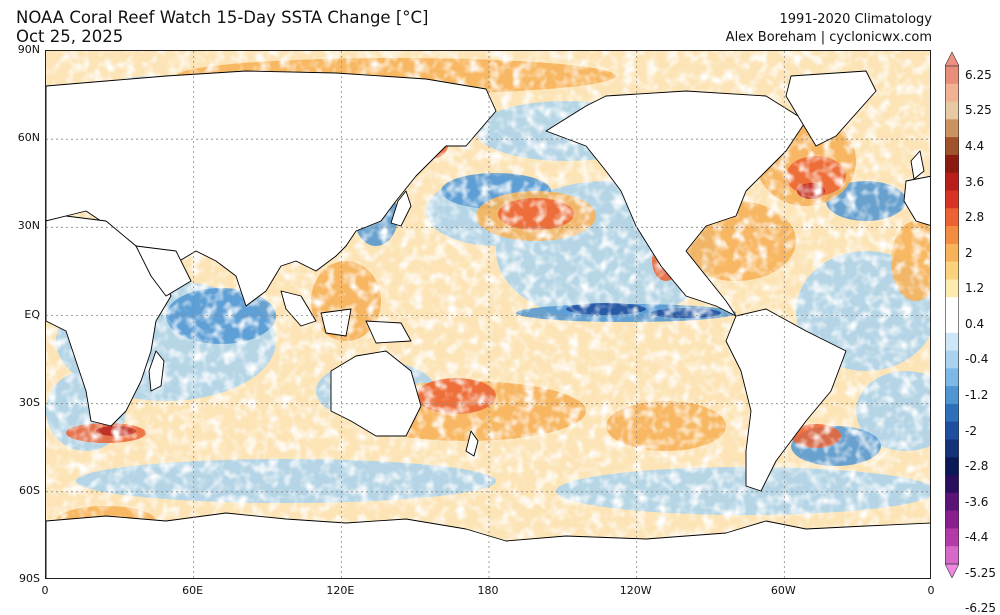  What do you see at coordinates (29, 490) in the screenshot?
I see `lat-tick-label: 60S` at bounding box center [29, 490].